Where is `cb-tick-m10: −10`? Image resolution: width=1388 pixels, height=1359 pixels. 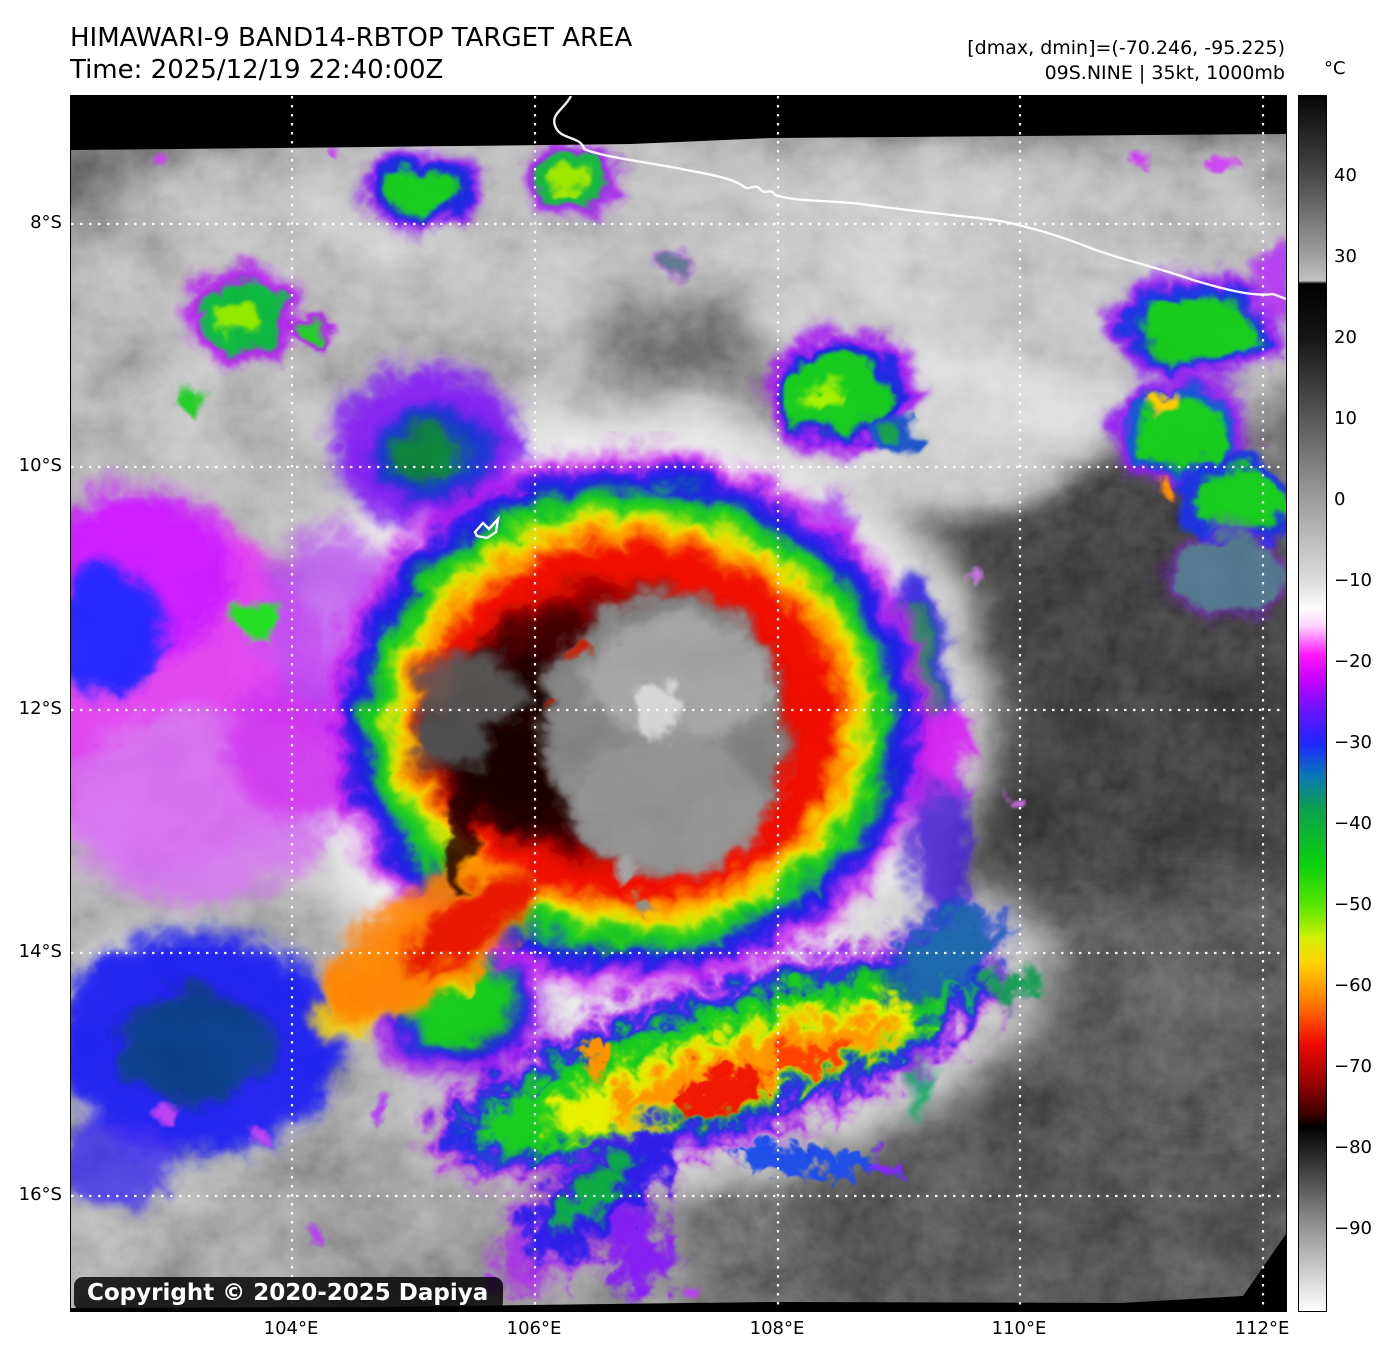
cb-tick-m10: −10 is located at coordinates (1353, 580).